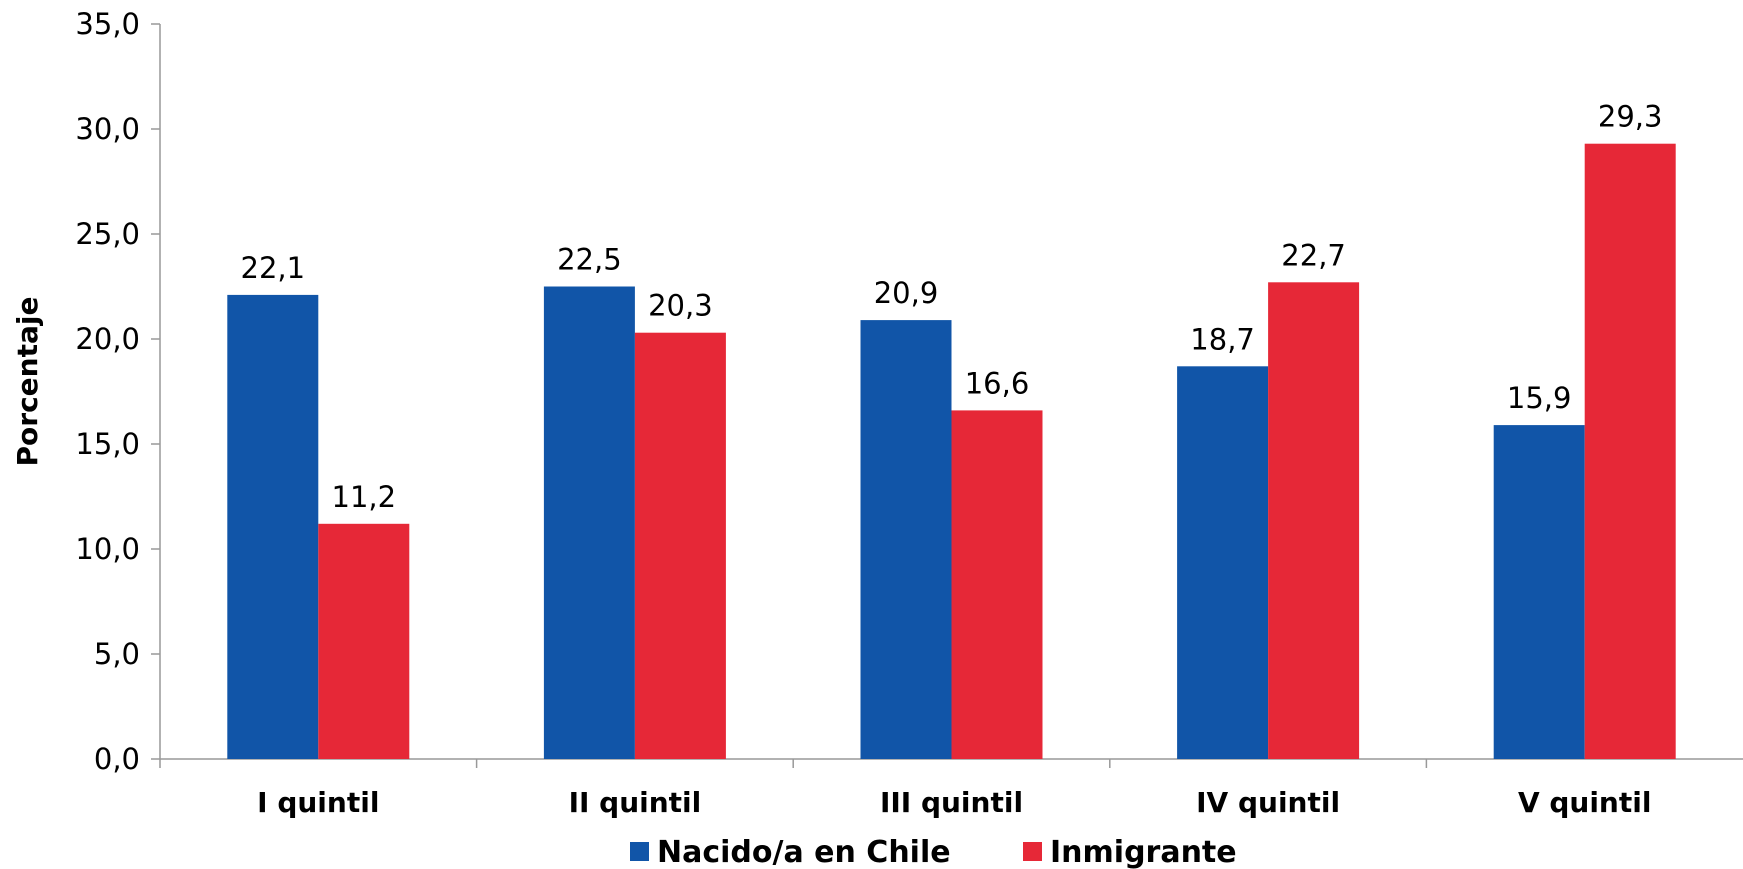 The height and width of the screenshot is (869, 1743). I want to click on data-label: 16,6, so click(997, 383).